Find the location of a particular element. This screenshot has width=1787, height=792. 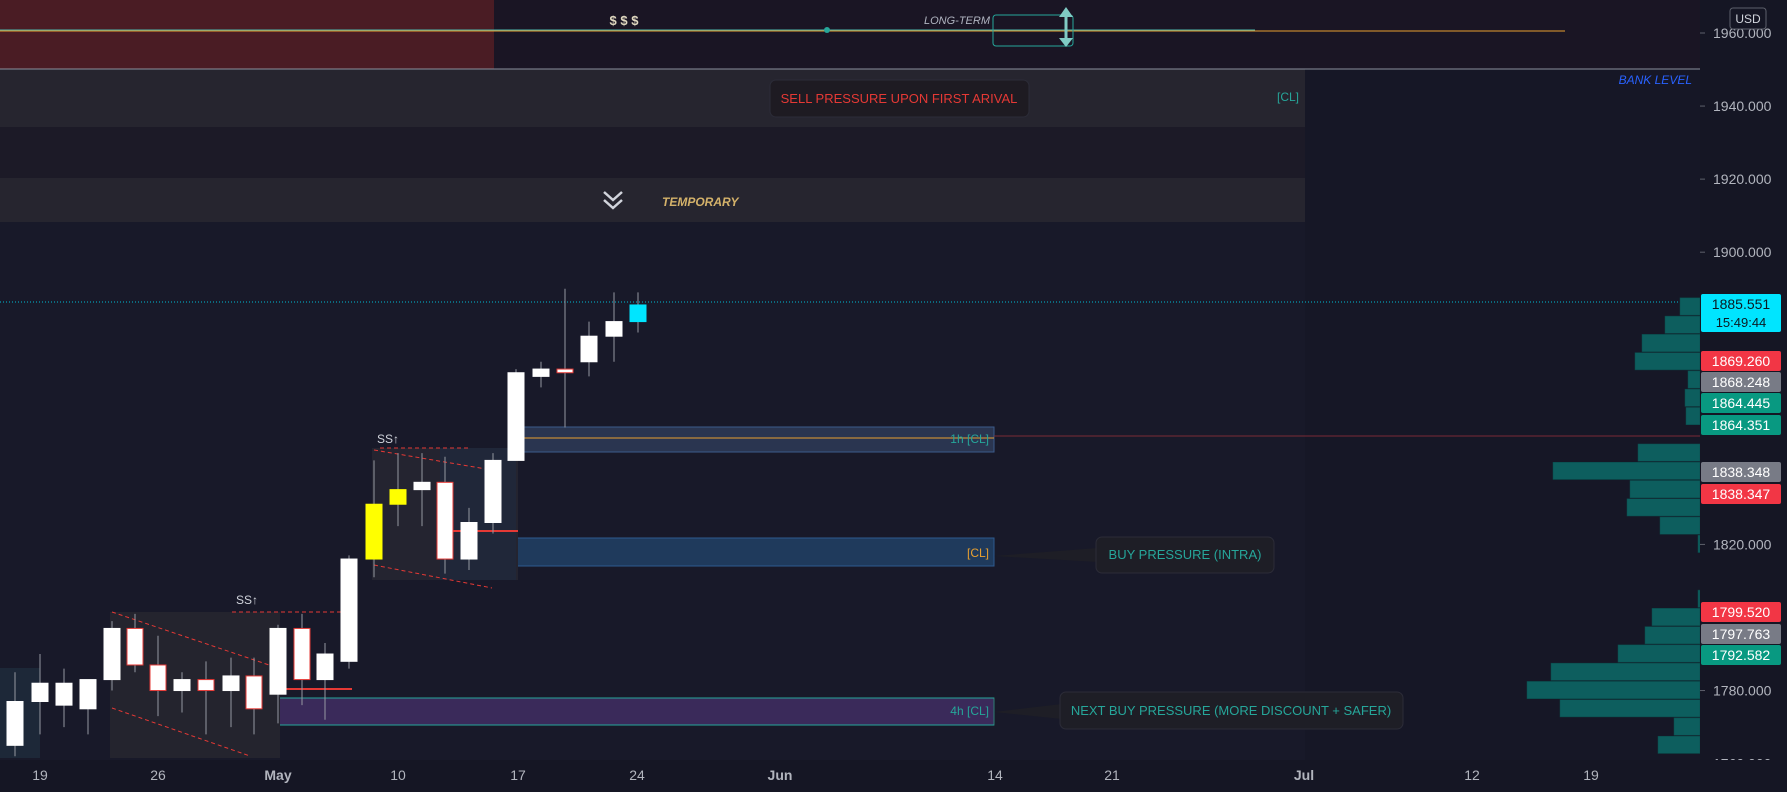

sell-pressure-callout: SELL PRESSURE UPON FIRST ARIVAL is located at coordinates (899, 98).